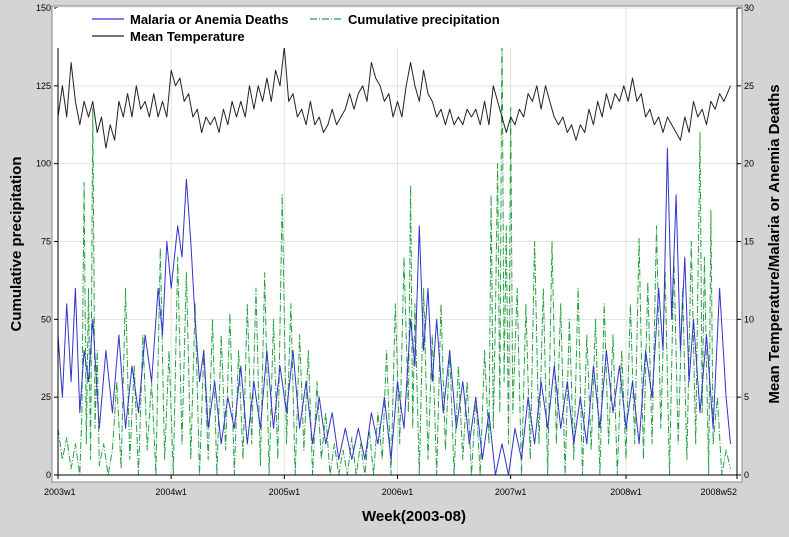  What do you see at coordinates (749, 86) in the screenshot?
I see `y-tick-label-right: 25` at bounding box center [749, 86].